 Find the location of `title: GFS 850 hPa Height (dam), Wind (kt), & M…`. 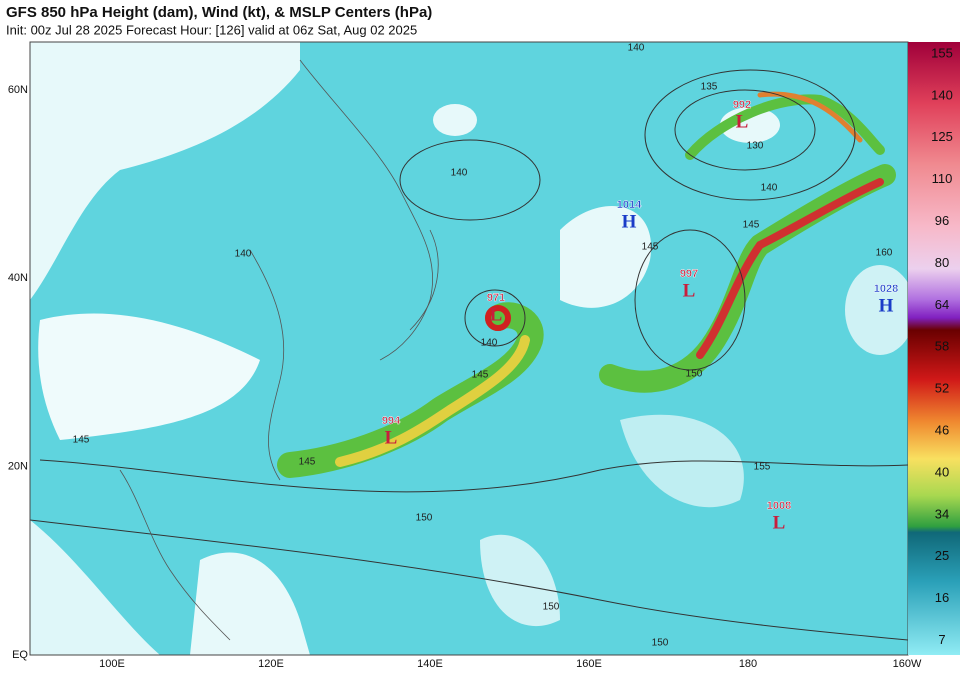

title: GFS 850 hPa Height (dam), Wind (kt), & M… is located at coordinates (219, 12).